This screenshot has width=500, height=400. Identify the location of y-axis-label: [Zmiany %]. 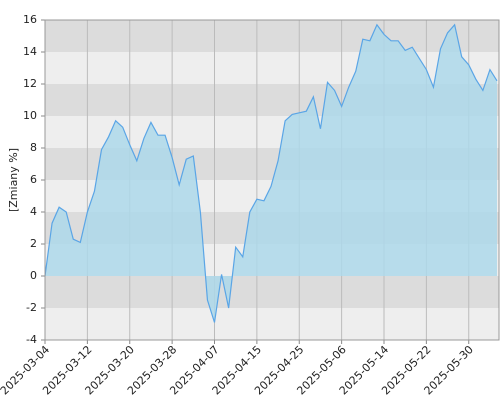
(13, 180).